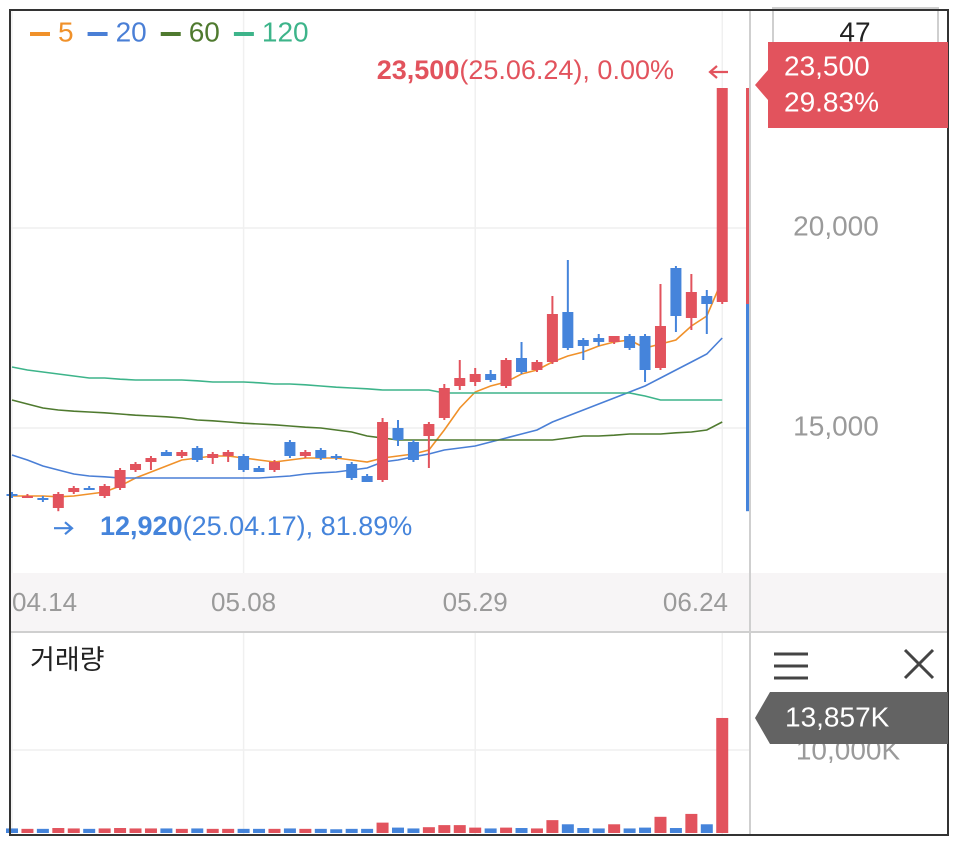 This screenshot has height=845, width=960. I want to click on menu-icon, so click(791, 666).